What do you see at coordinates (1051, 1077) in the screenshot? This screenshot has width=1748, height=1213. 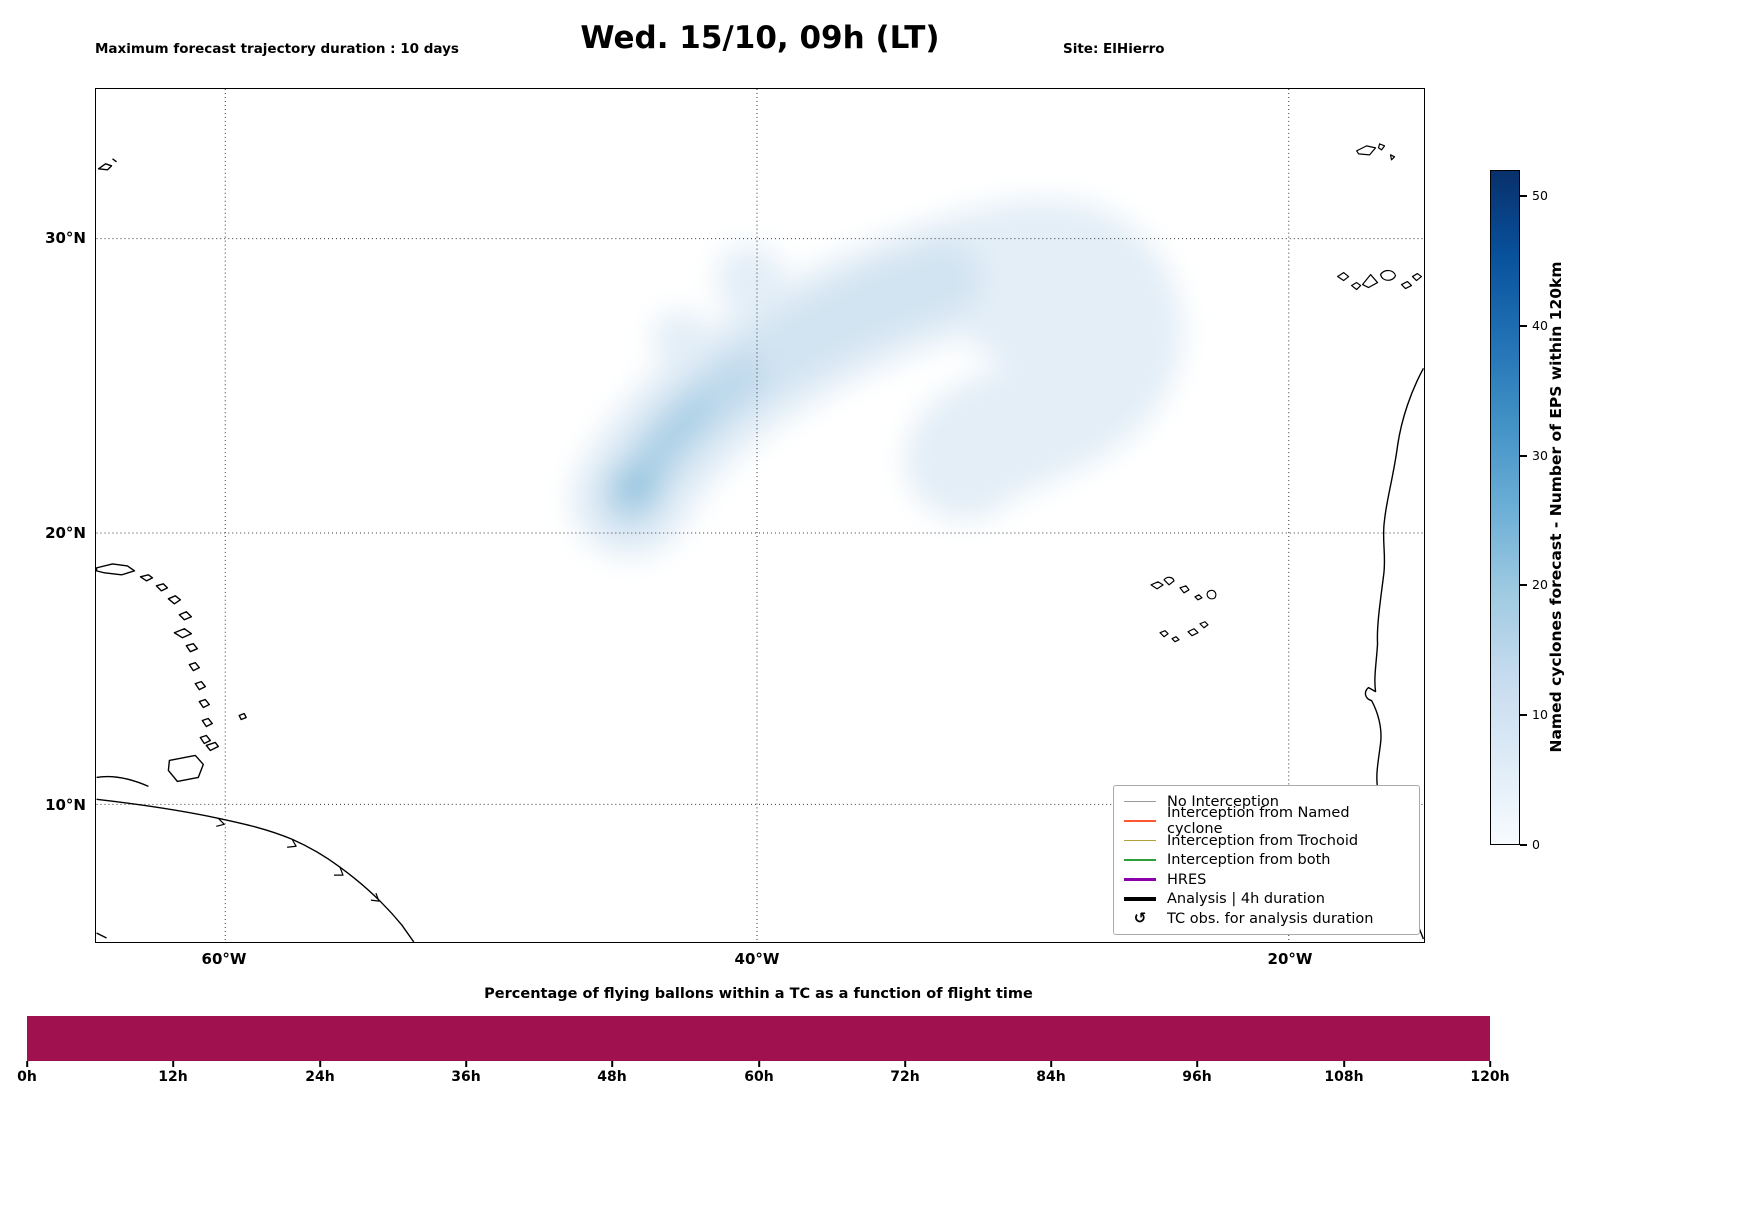 I see `x-tick-label: 84h` at bounding box center [1051, 1077].